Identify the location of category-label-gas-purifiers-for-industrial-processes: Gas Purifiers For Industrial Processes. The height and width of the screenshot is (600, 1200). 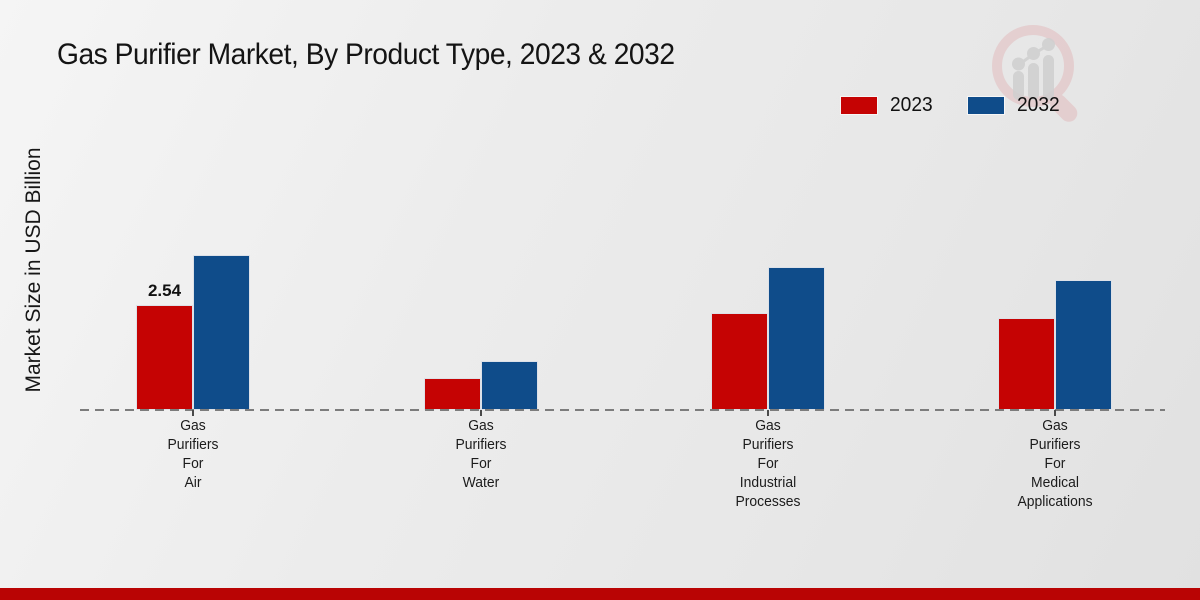
(768, 464).